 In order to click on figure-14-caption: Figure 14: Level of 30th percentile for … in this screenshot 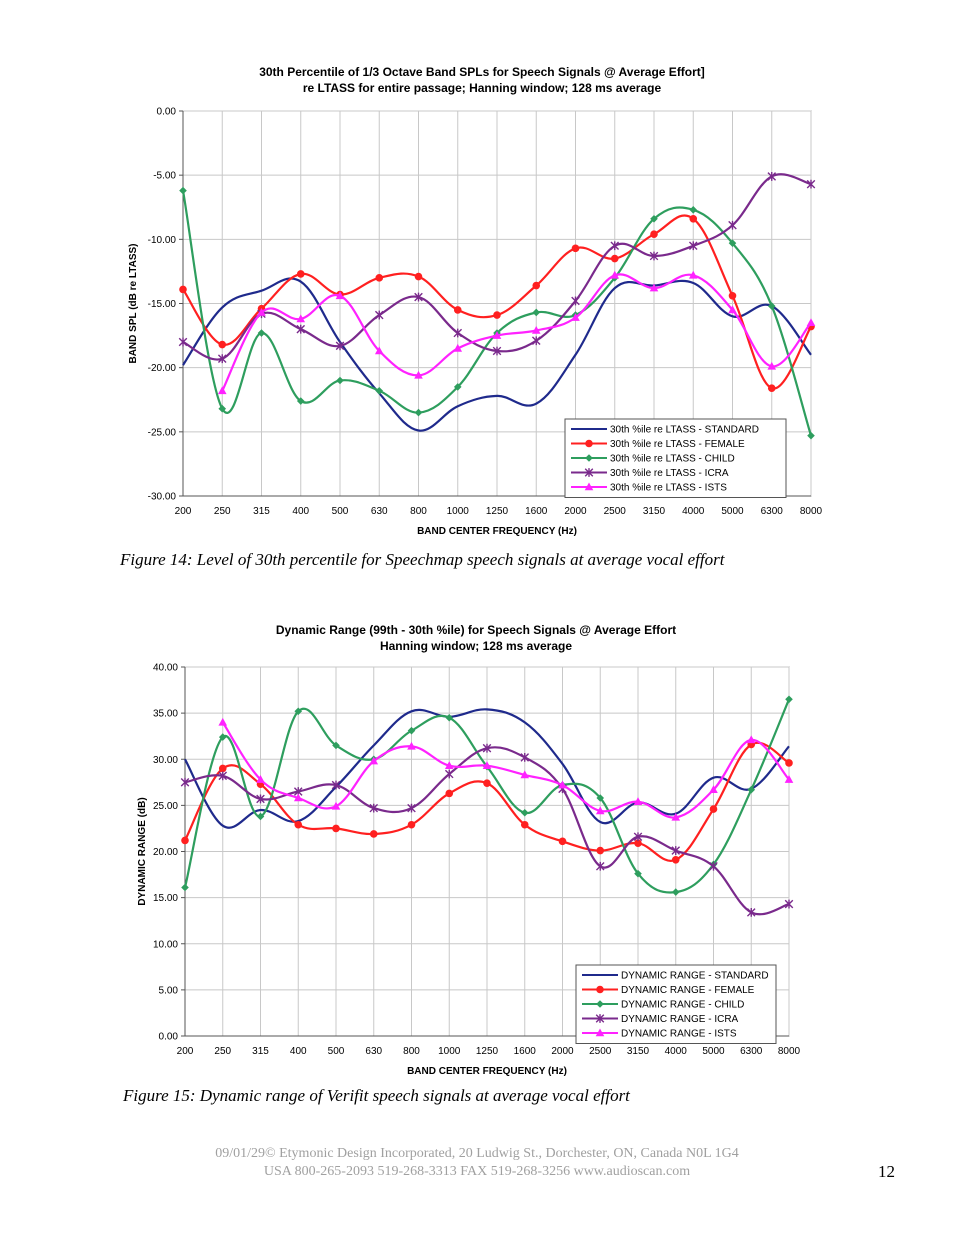, I will do `click(422, 559)`.